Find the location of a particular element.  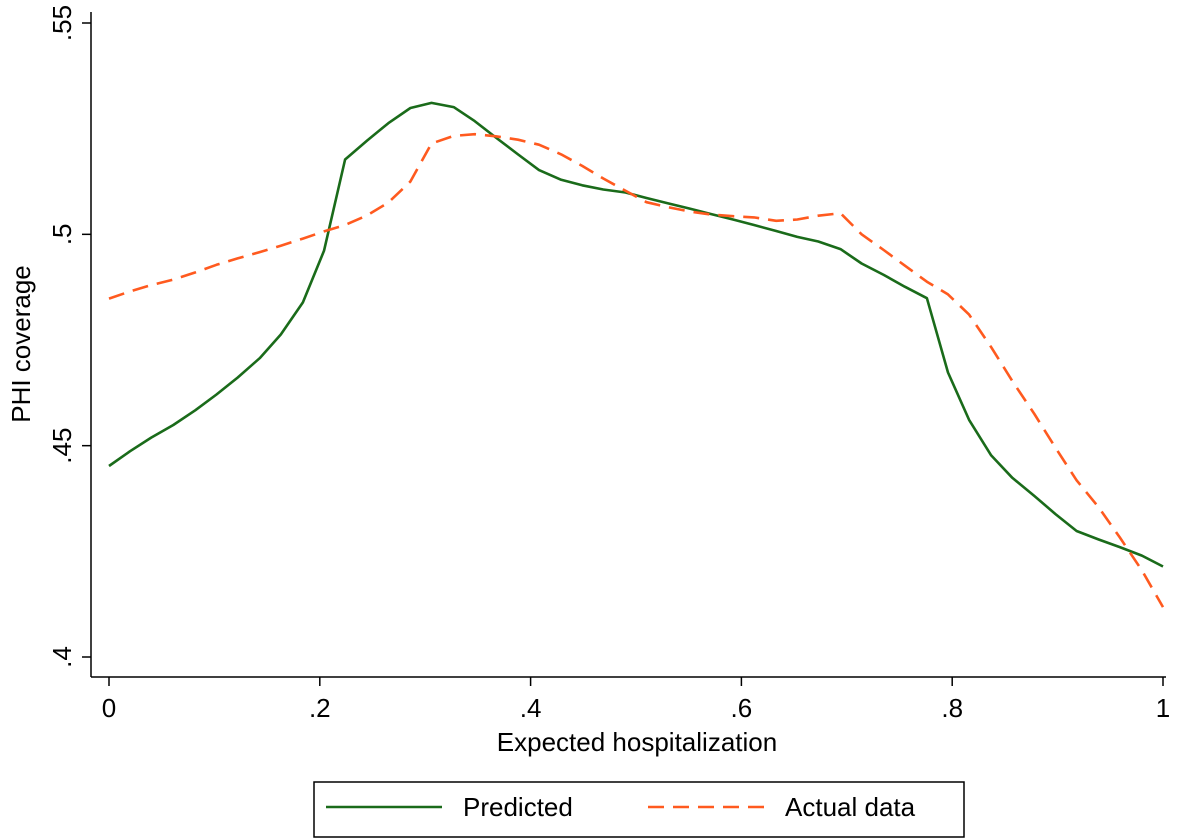

x-tick-label: .6 is located at coordinates (742, 708).